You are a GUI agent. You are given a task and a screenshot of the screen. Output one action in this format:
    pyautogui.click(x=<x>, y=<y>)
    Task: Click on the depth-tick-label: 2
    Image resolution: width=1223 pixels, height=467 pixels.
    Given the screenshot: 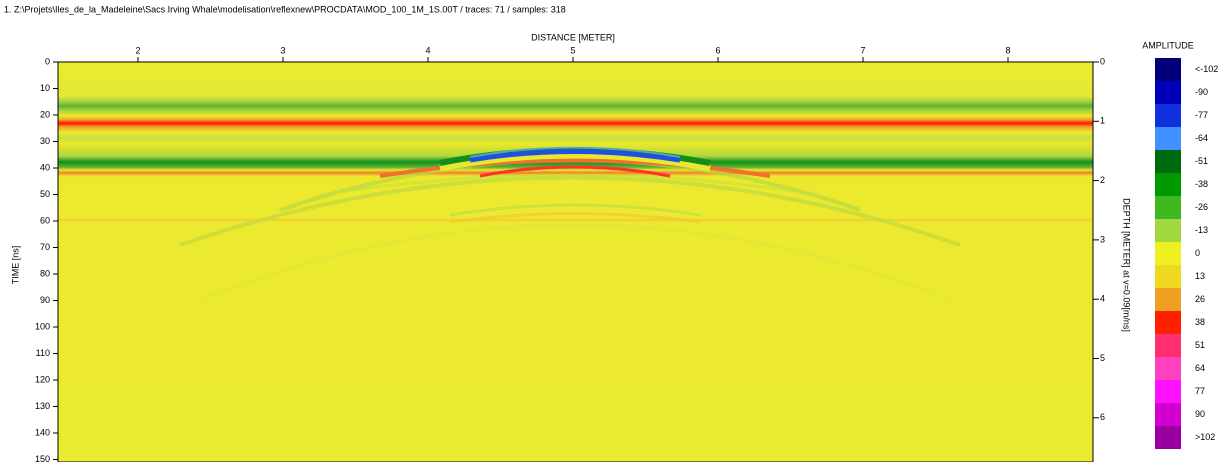 What is the action you would take?
    pyautogui.click(x=1102, y=180)
    